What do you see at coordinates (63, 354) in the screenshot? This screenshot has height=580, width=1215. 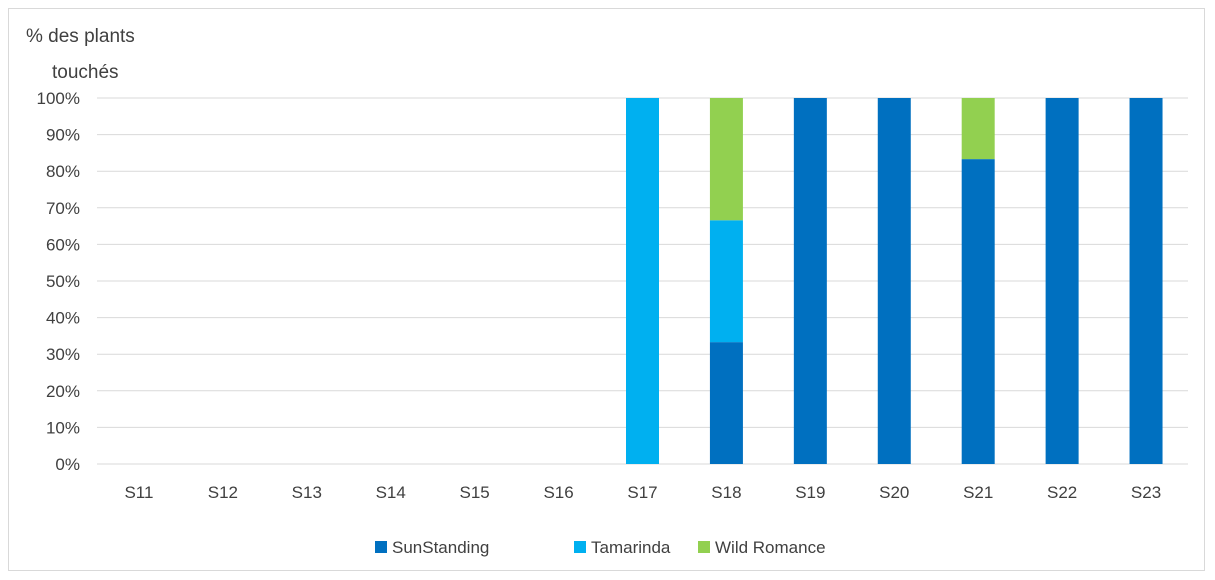 I see `y-tick-label: 30%` at bounding box center [63, 354].